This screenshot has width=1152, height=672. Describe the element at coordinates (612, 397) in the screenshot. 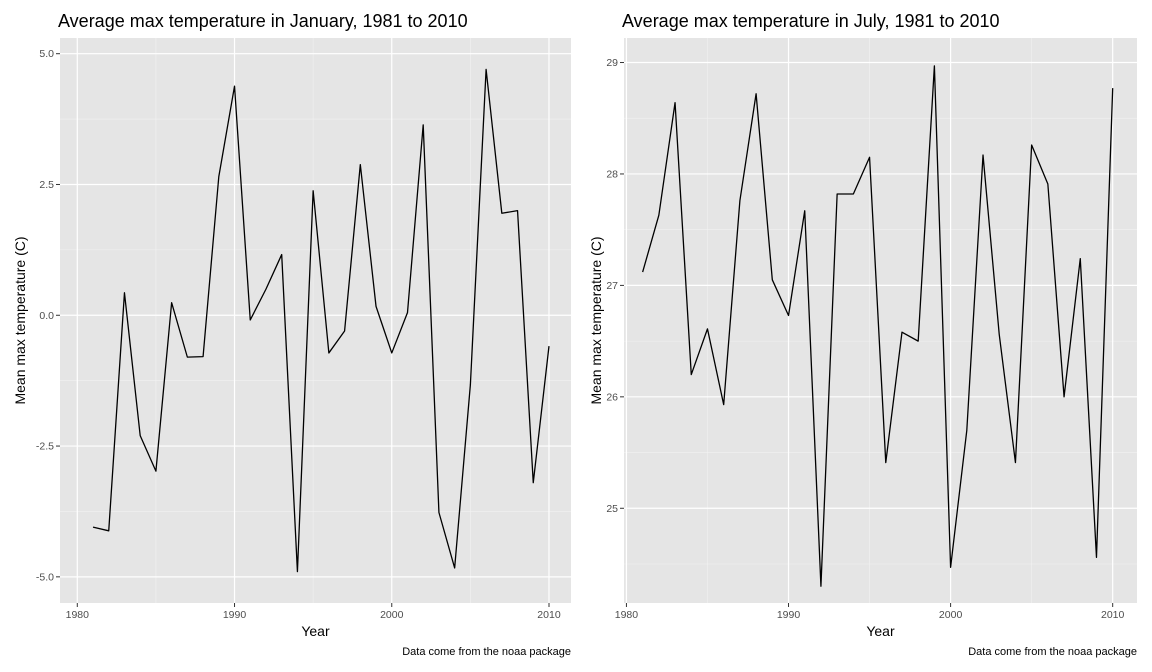

I see `y-tick-label: 26` at that location.